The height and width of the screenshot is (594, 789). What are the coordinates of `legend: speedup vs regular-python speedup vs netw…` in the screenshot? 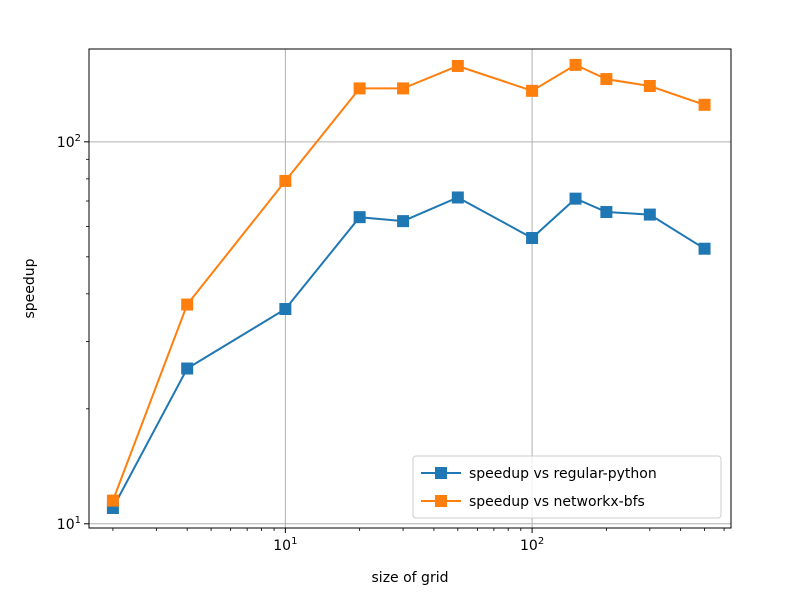 It's located at (567, 487).